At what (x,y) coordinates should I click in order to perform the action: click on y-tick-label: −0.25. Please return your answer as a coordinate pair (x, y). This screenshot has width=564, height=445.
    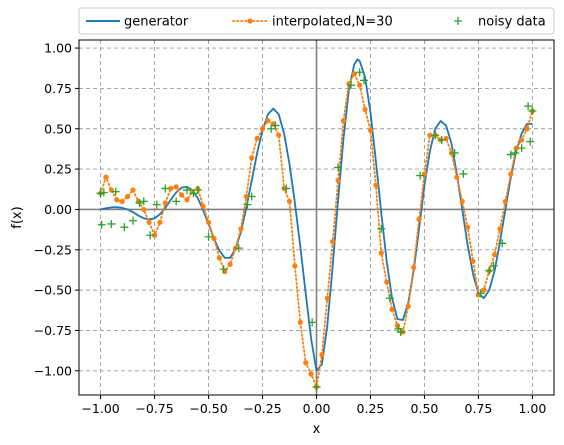
    Looking at the image, I should click on (53, 249).